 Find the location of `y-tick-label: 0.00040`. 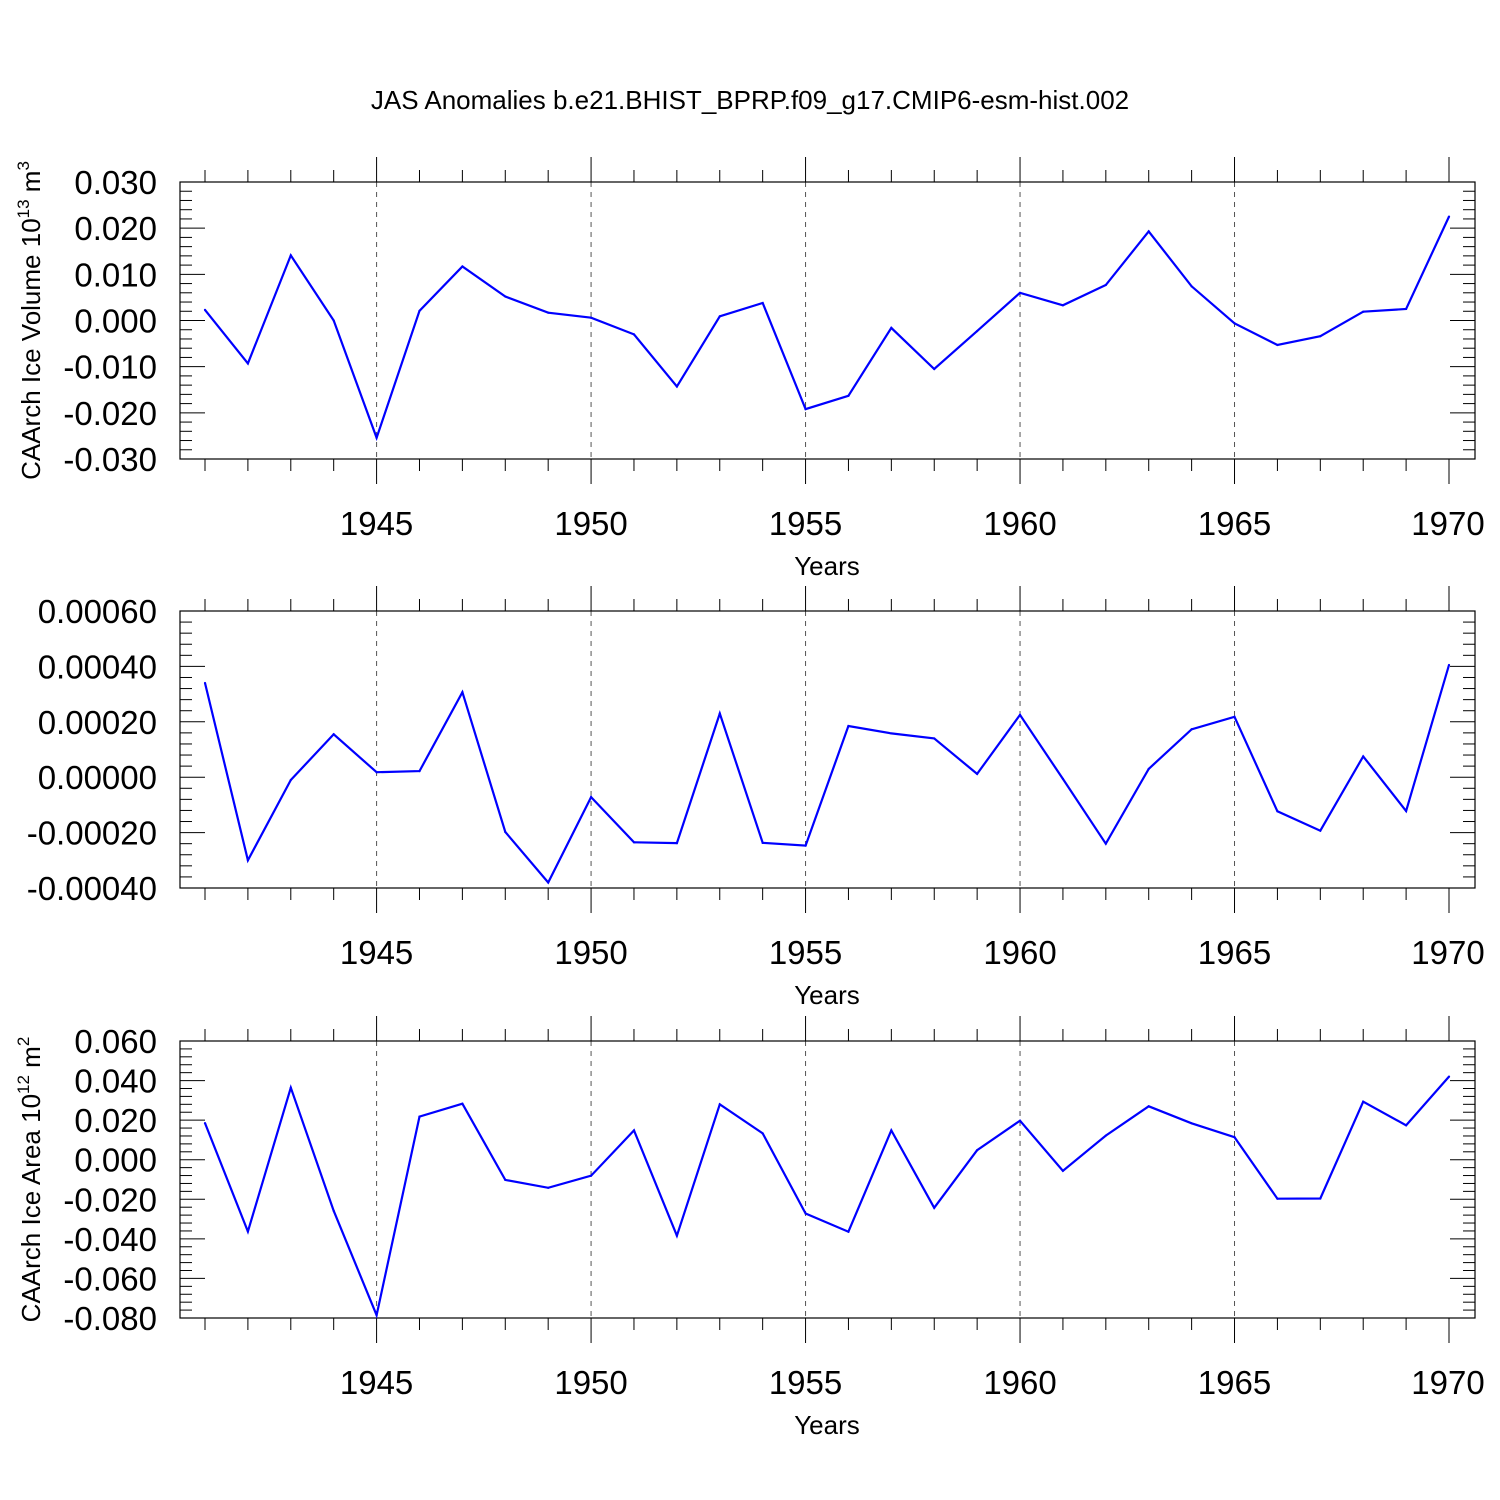

y-tick-label: 0.00040 is located at coordinates (97, 666).